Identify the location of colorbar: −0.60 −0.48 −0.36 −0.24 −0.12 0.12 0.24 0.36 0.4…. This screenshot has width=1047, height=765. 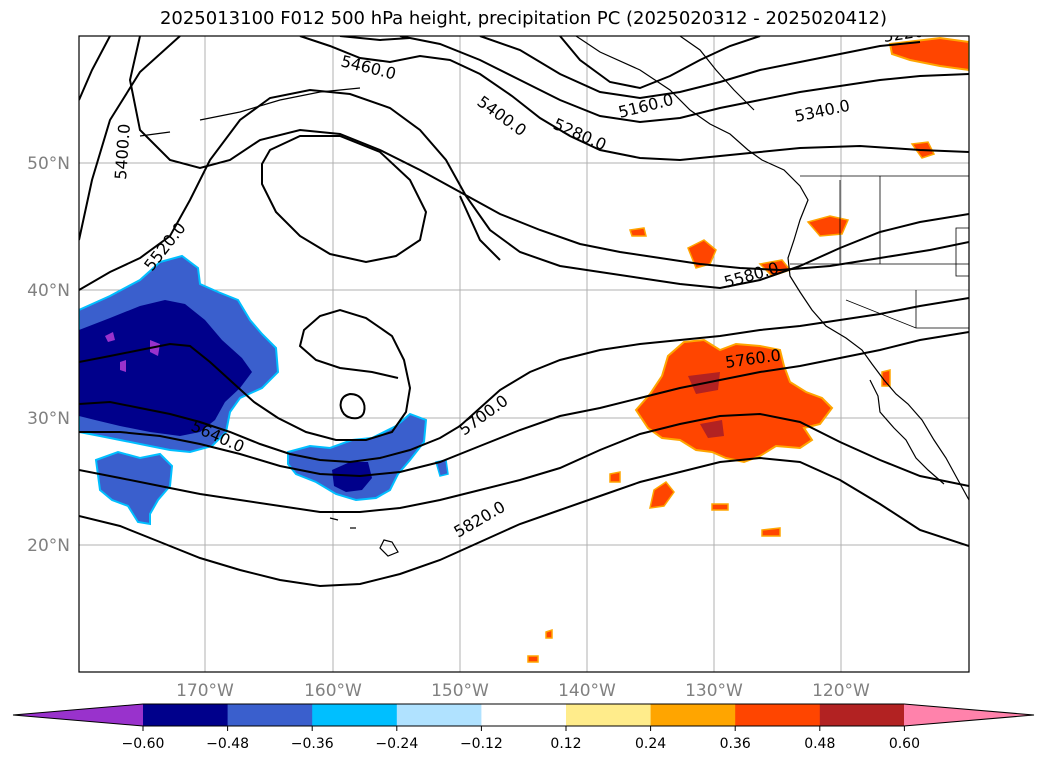
(523, 727).